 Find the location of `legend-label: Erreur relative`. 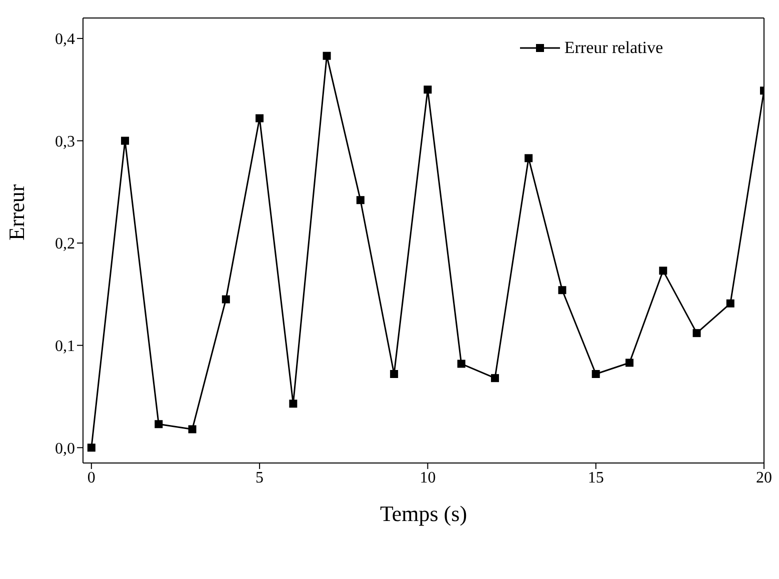

legend-label: Erreur relative is located at coordinates (613, 48).